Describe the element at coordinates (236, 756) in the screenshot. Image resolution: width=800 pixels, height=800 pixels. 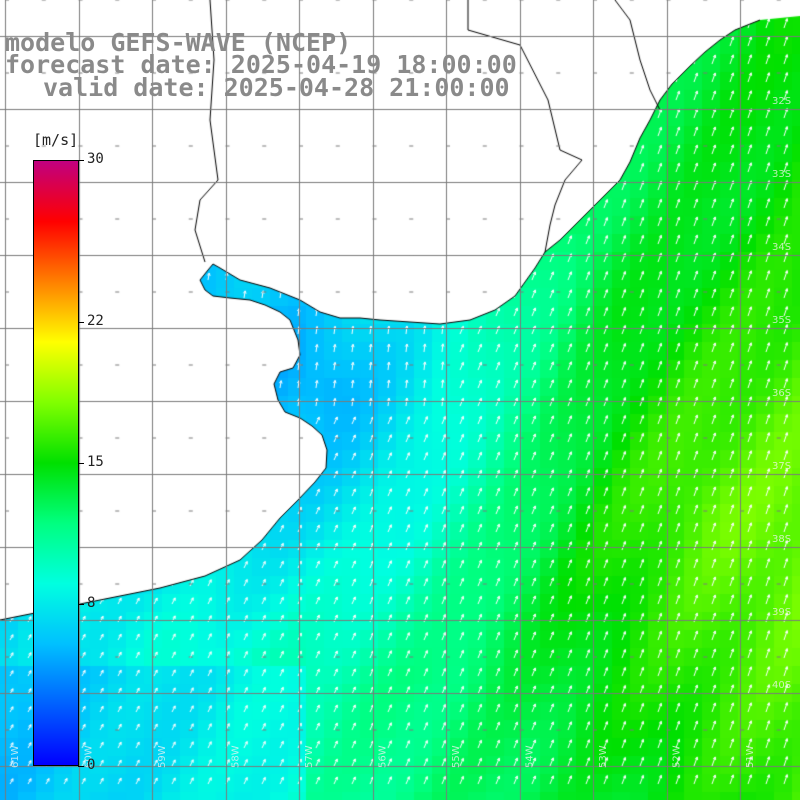
I see `longitude-label: 58W` at that location.